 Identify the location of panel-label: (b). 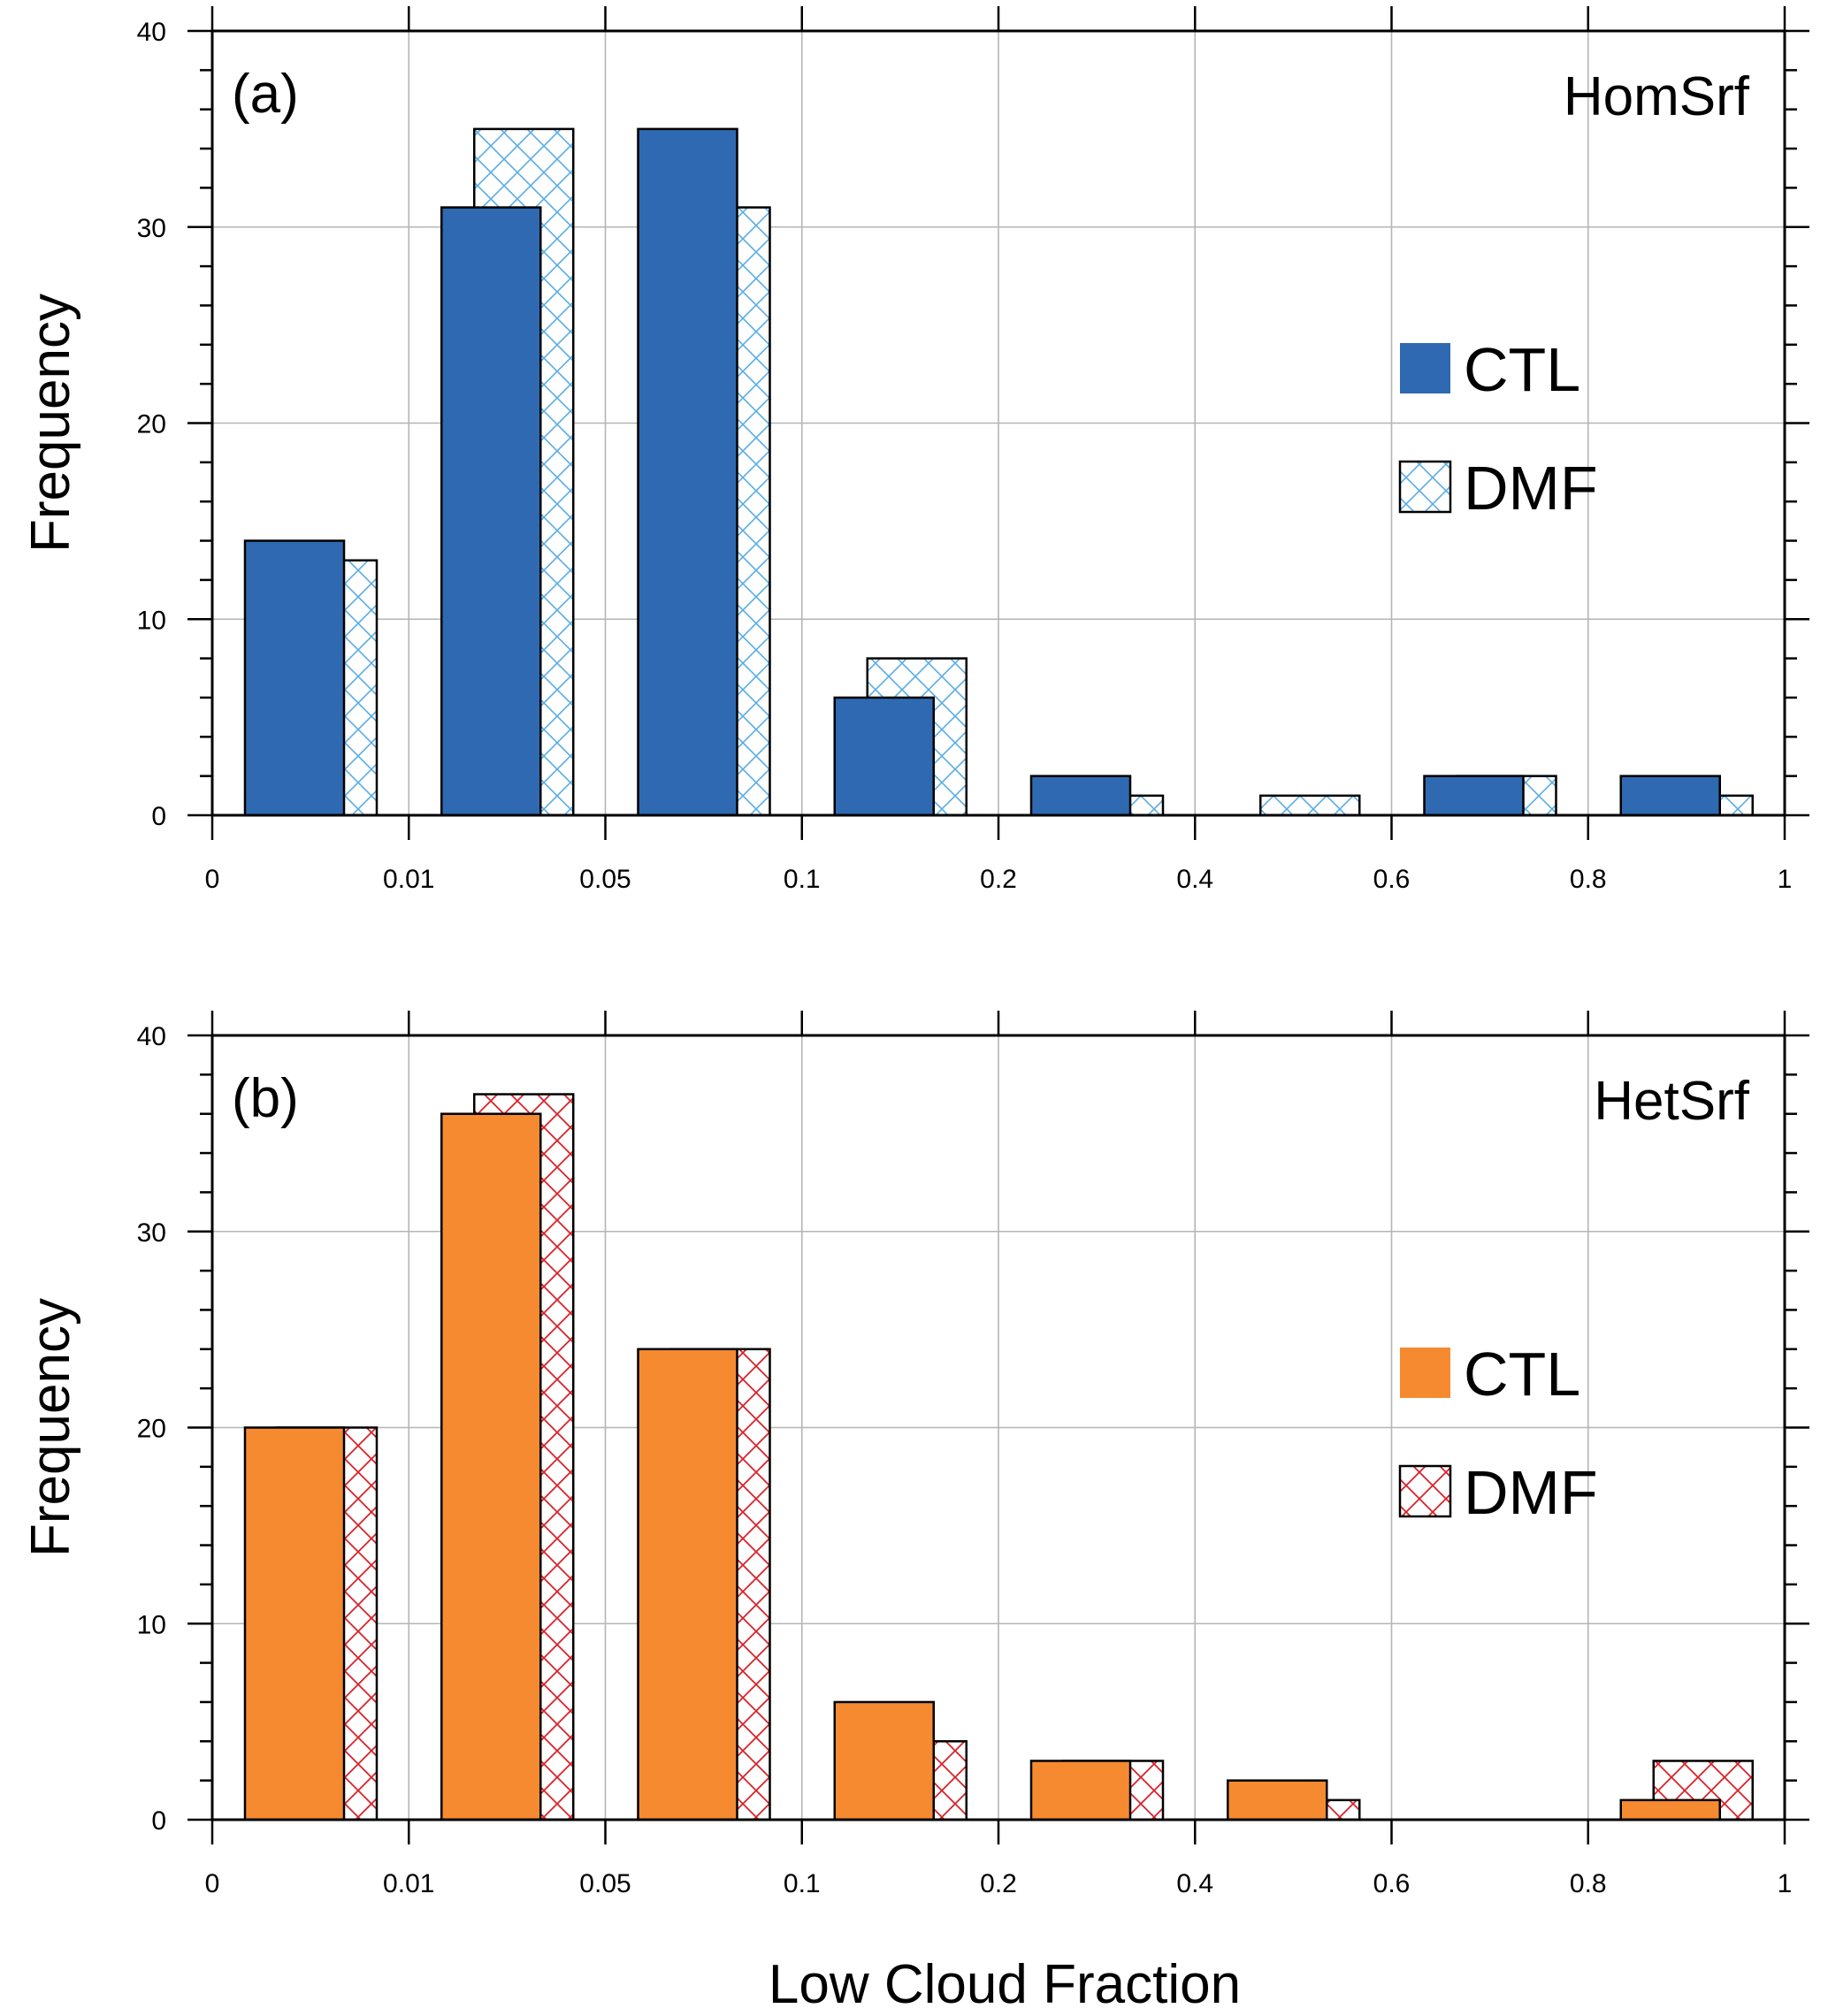
(266, 1098).